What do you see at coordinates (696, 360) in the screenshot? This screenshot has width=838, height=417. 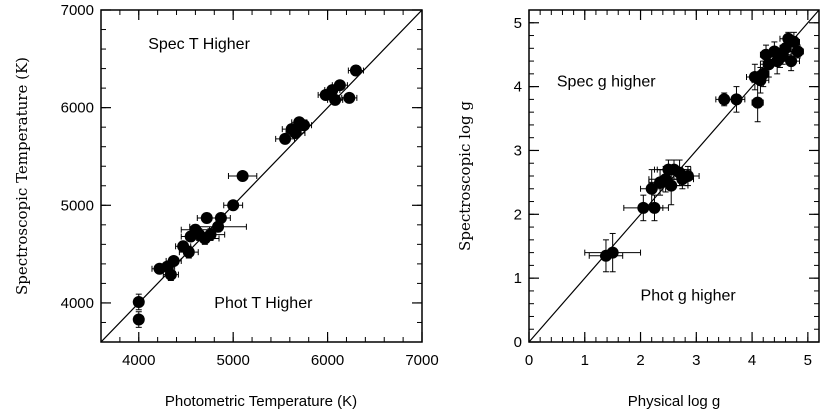 I see `log-g-x-tick-label: 3` at bounding box center [696, 360].